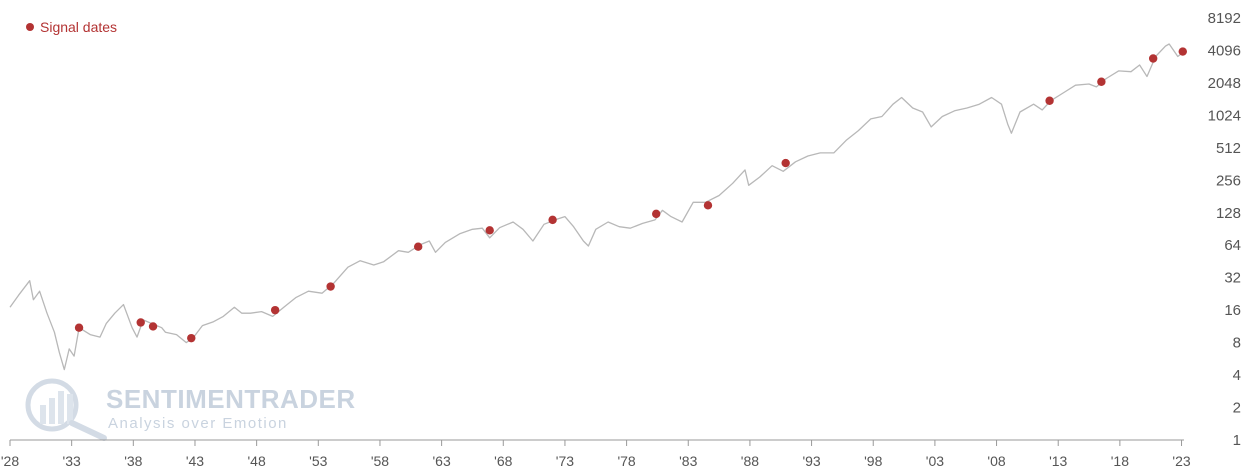  Describe the element at coordinates (195, 461) in the screenshot. I see `x-tick-label: '43` at that location.